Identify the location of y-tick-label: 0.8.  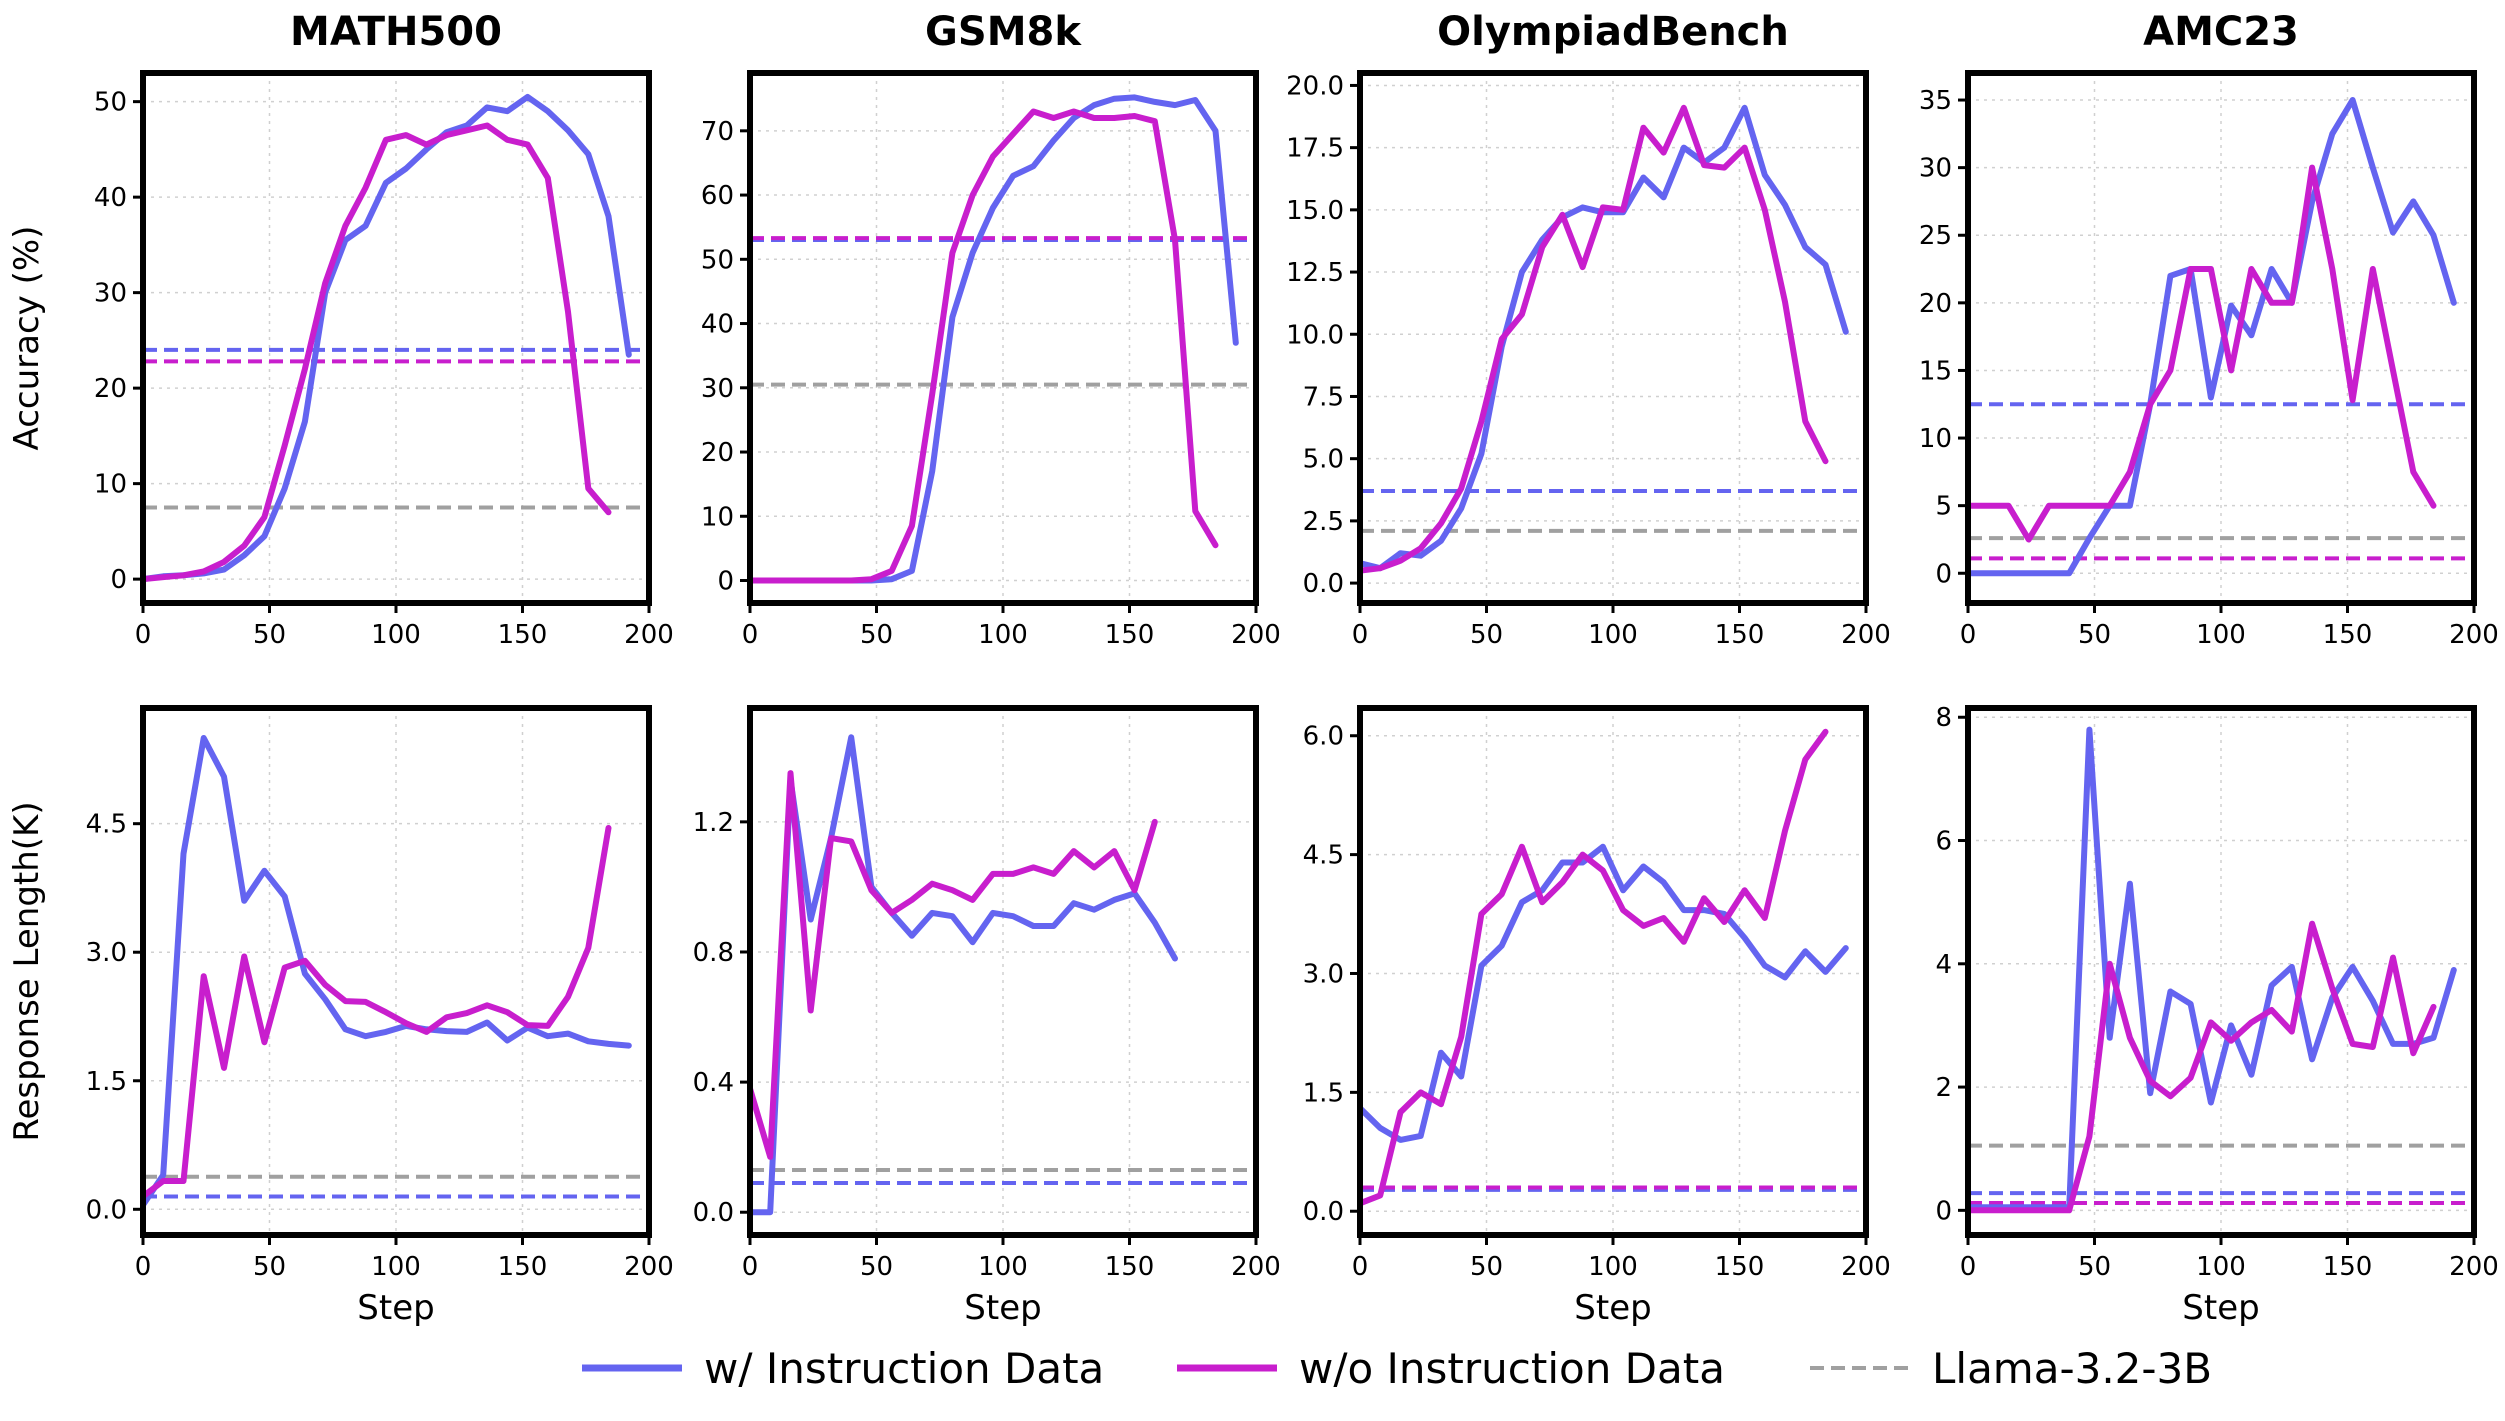
(713, 953).